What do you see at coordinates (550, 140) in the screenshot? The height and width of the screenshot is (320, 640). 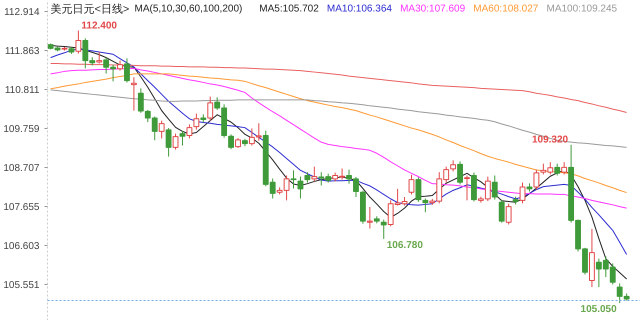 I see `annotation: 109.320` at bounding box center [550, 140].